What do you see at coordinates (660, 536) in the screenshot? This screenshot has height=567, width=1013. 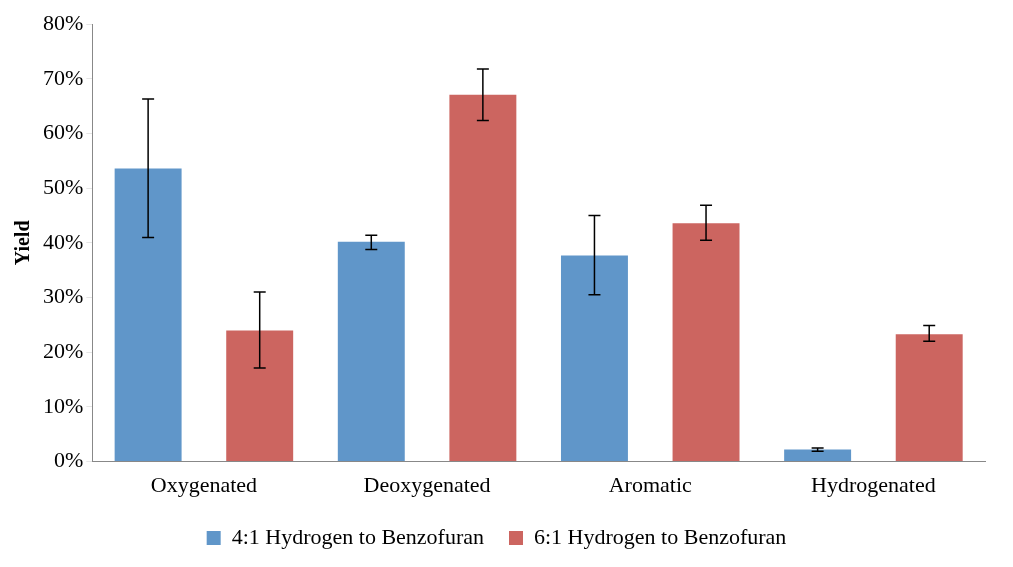 I see `legend-label: 6:1 Hydrogen to Benzofuran` at bounding box center [660, 536].